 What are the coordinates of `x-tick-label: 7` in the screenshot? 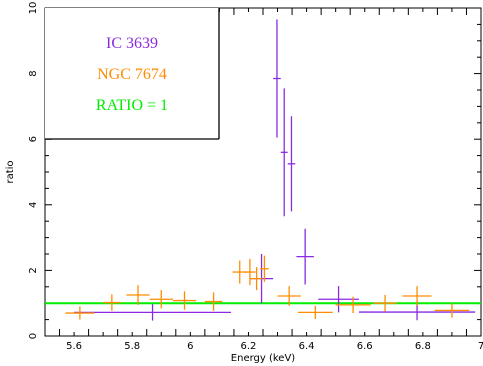 It's located at (480, 346).